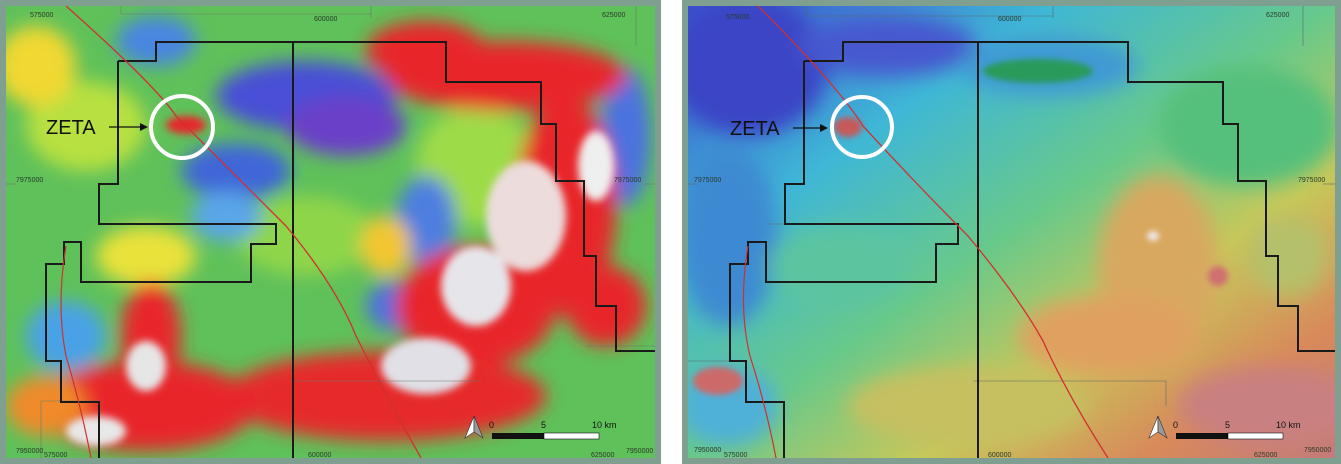  Describe the element at coordinates (1317, 450) in the screenshot. I see `right-northing-bottom-east: 7950000` at that location.